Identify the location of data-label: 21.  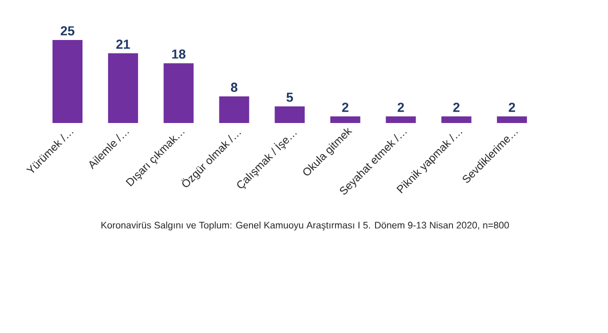
(123, 44).